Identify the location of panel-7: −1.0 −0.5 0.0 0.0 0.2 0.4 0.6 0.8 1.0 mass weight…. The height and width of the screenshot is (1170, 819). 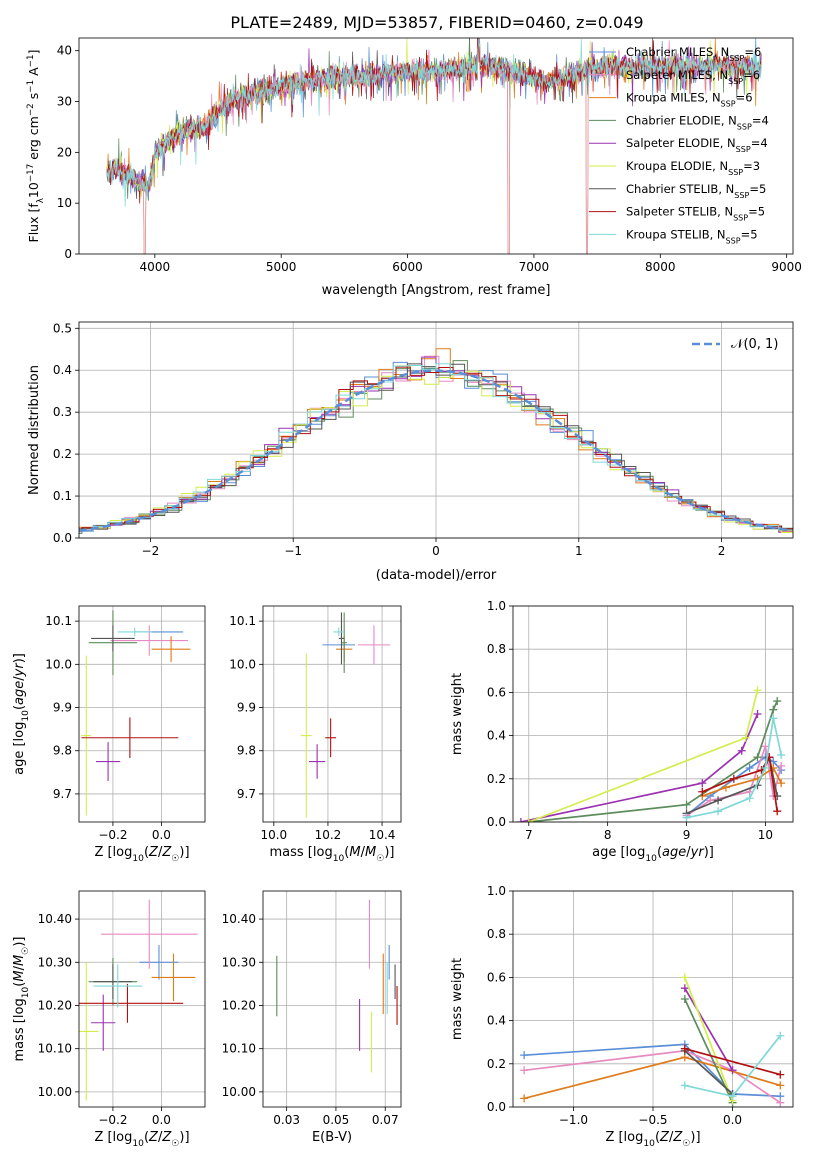
(622, 1016).